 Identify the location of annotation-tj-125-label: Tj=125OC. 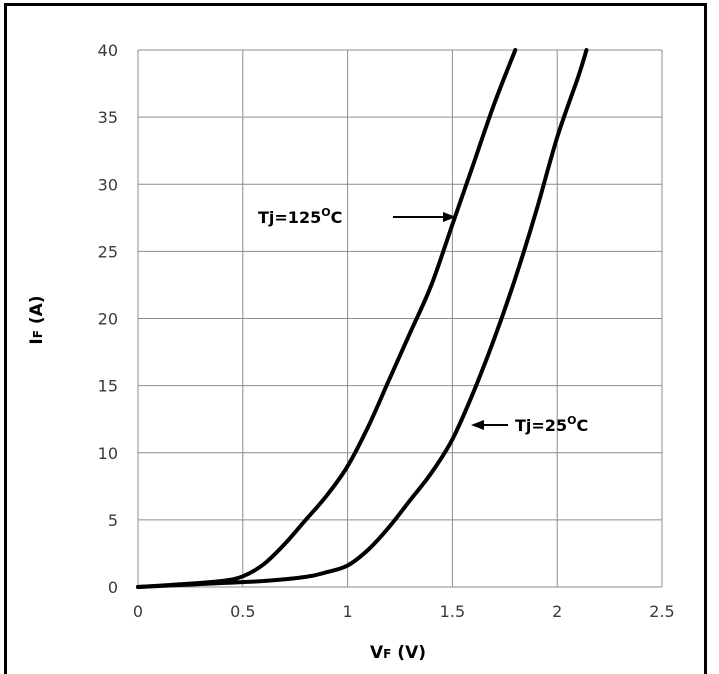
(300, 216).